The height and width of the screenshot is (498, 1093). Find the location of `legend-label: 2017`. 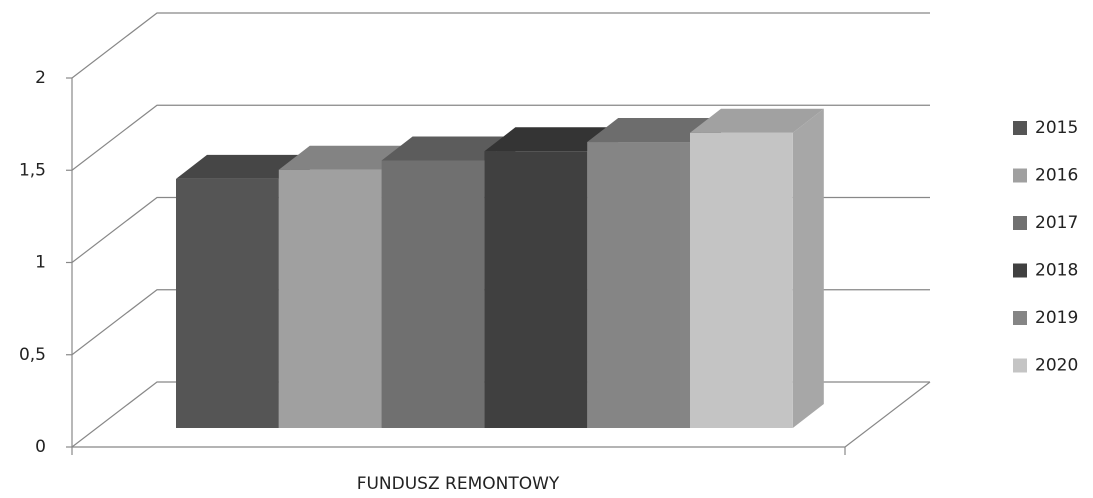

legend-label: 2017 is located at coordinates (1056, 223).